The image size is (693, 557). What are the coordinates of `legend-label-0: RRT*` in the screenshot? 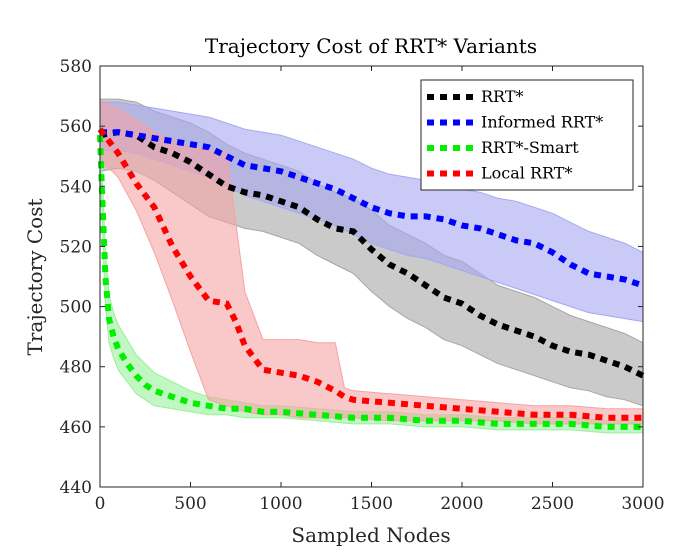 It's located at (502, 96).